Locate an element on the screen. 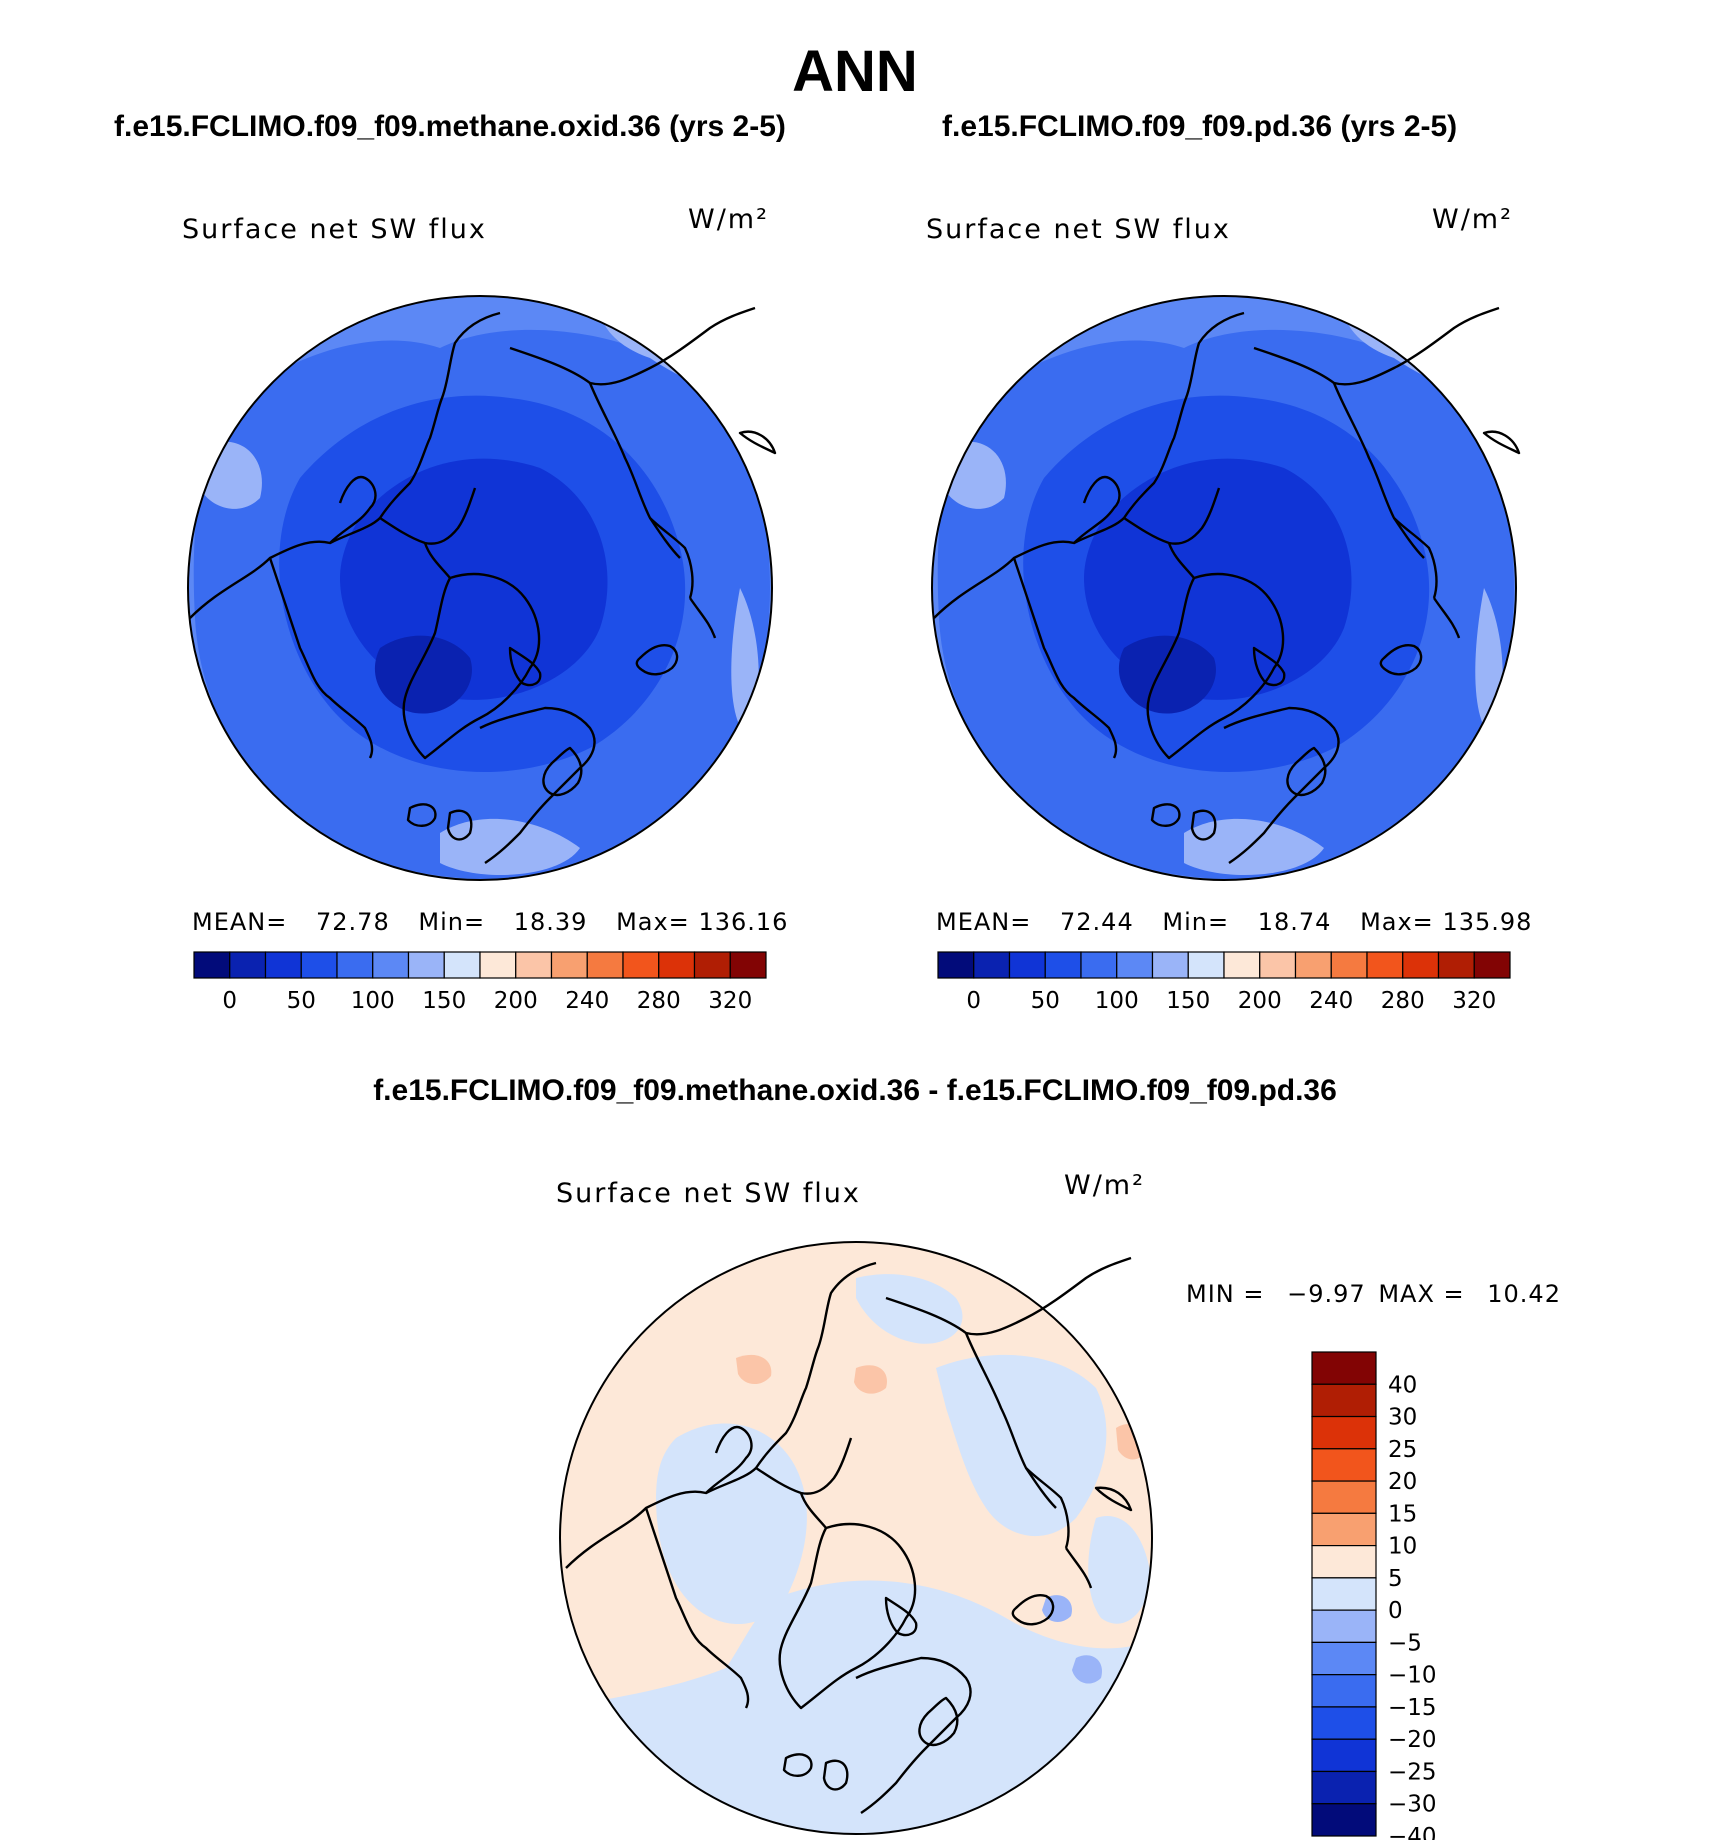 The height and width of the screenshot is (1840, 1710). max-label: MAX = is located at coordinates (1421, 1294).